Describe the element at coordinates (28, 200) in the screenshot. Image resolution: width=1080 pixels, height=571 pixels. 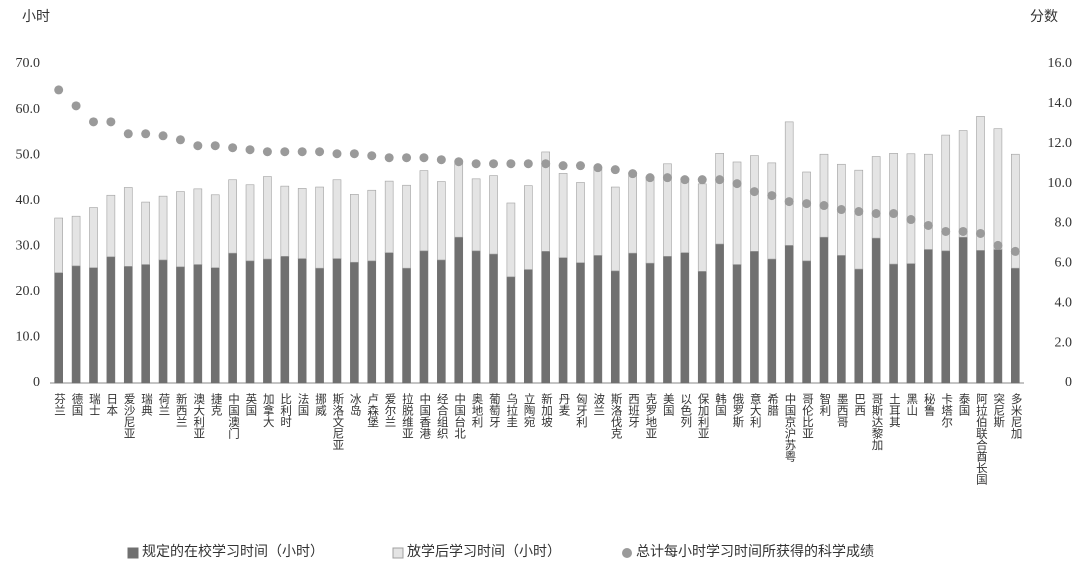
I see `y-tick-label: 40.0` at that location.